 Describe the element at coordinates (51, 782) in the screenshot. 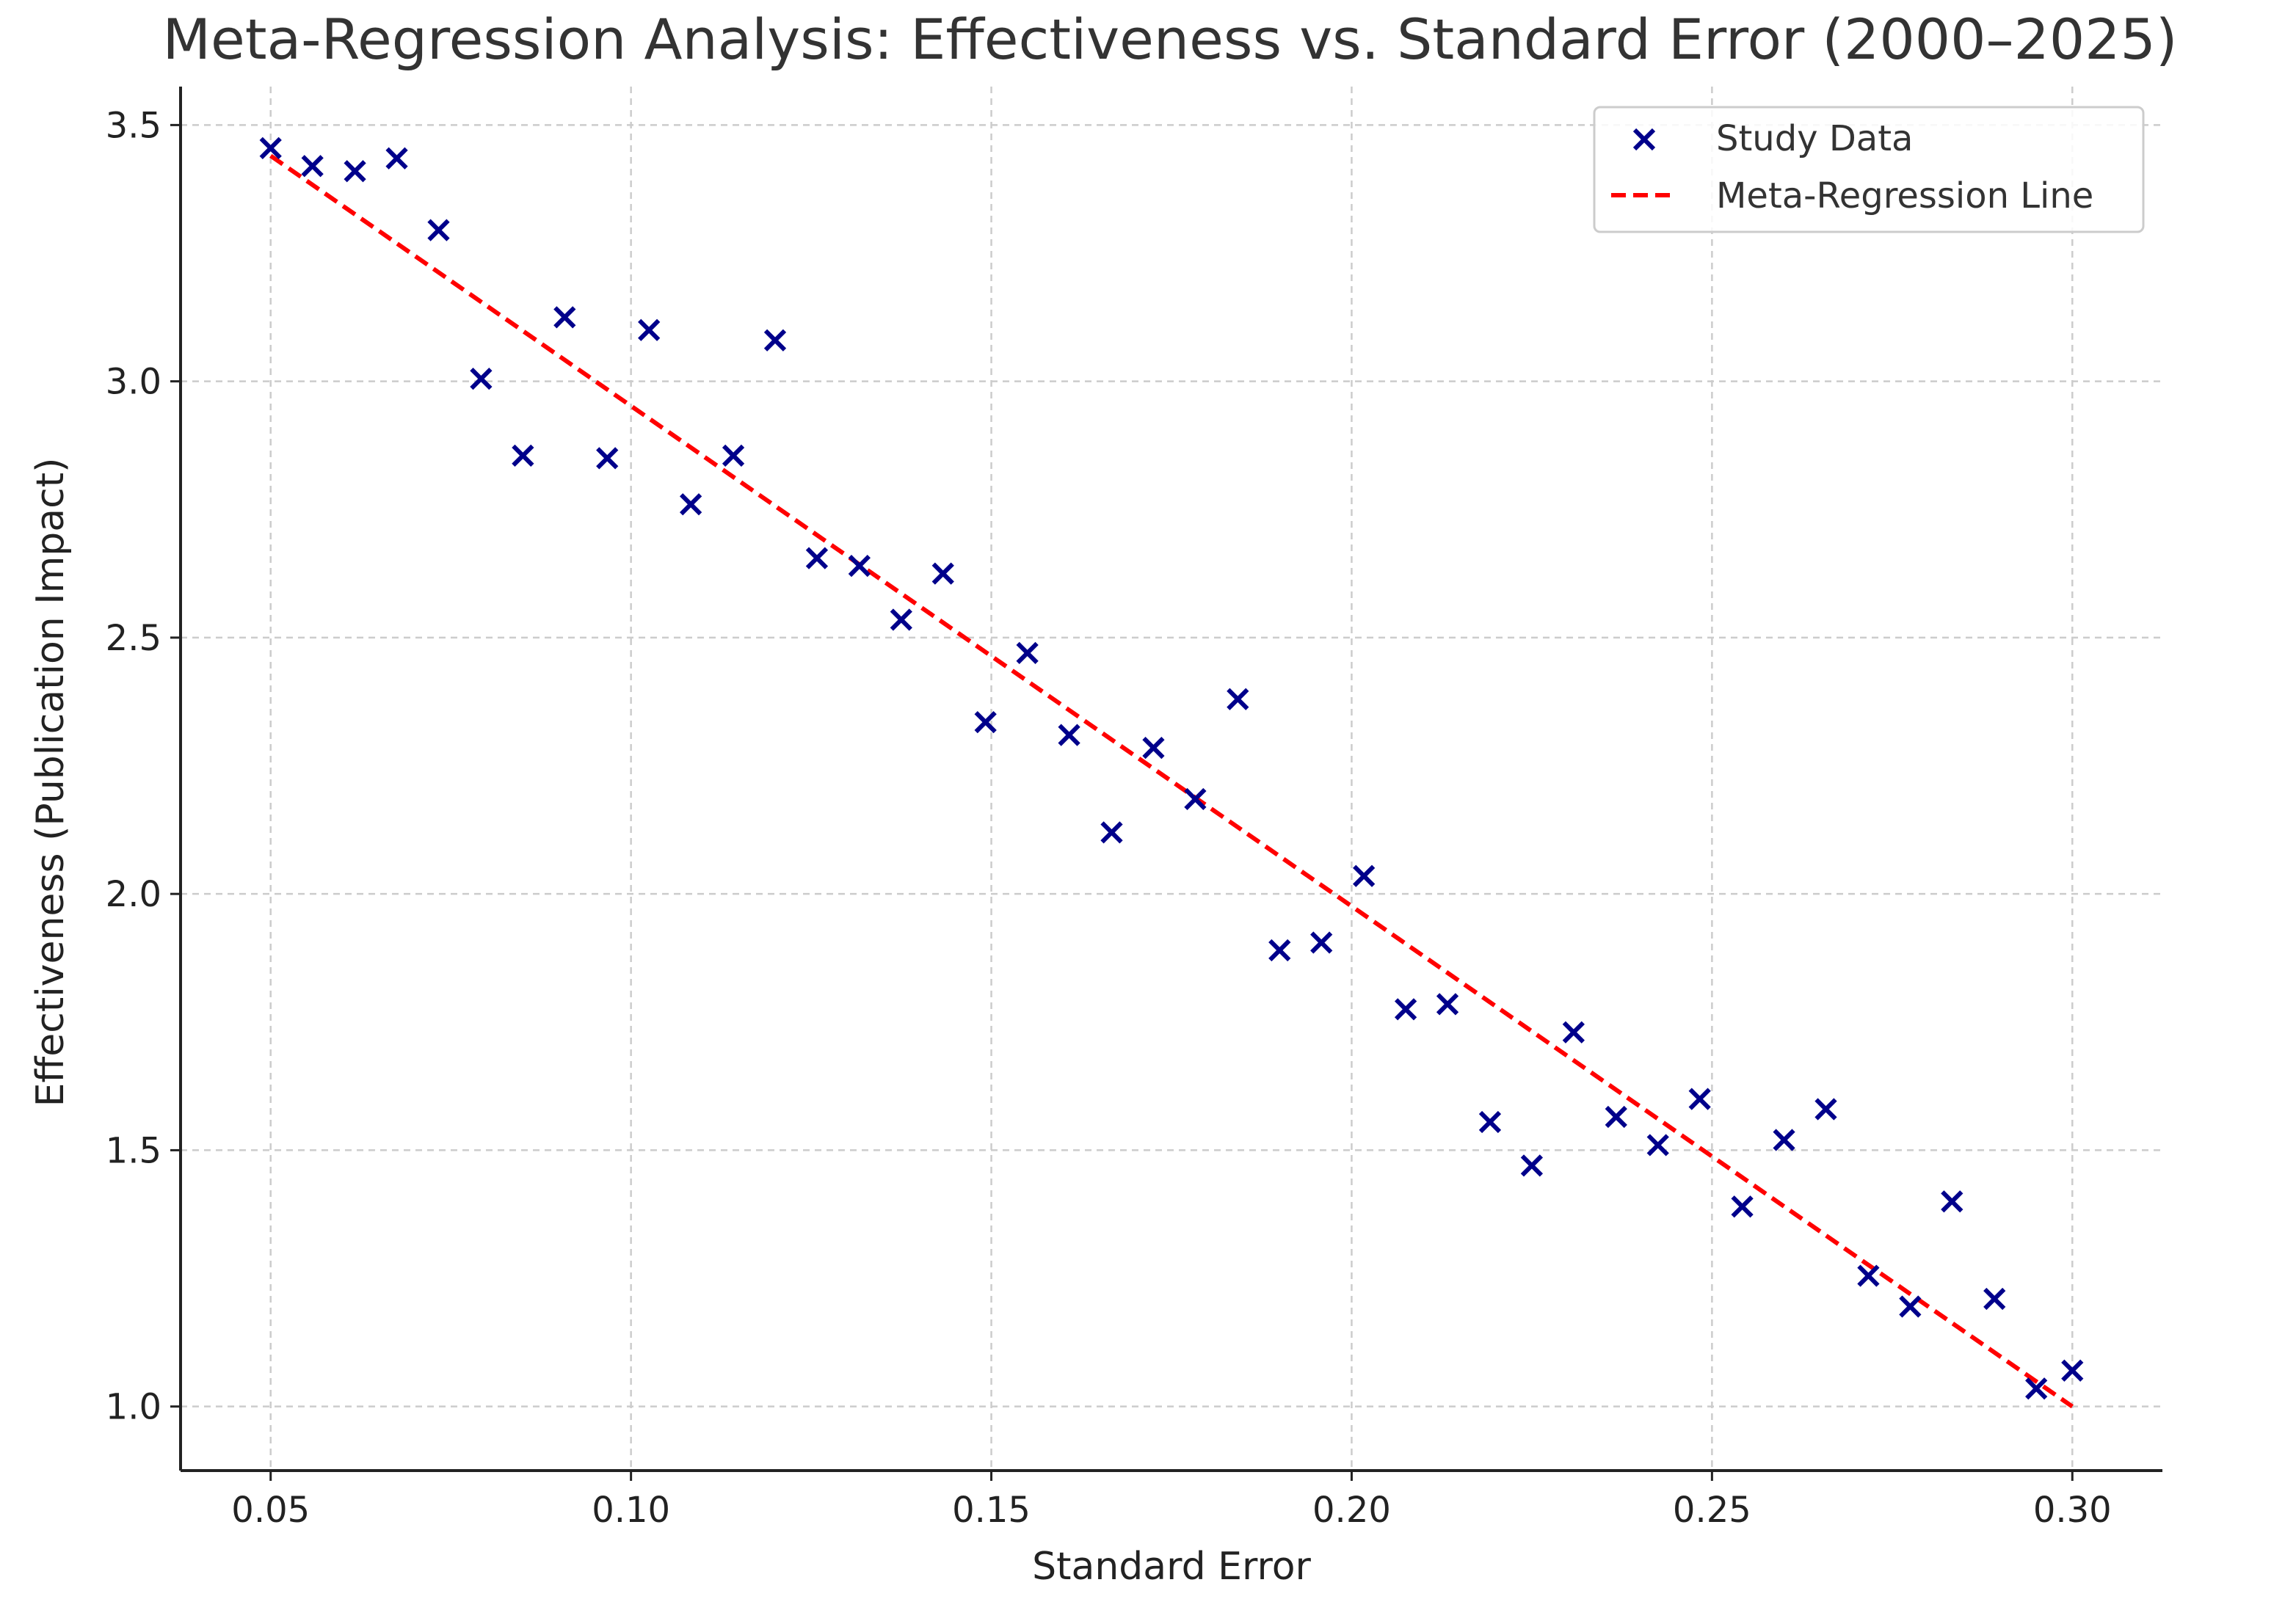

I see `y-axis-label: Effectiveness (Publication Impact)` at that location.